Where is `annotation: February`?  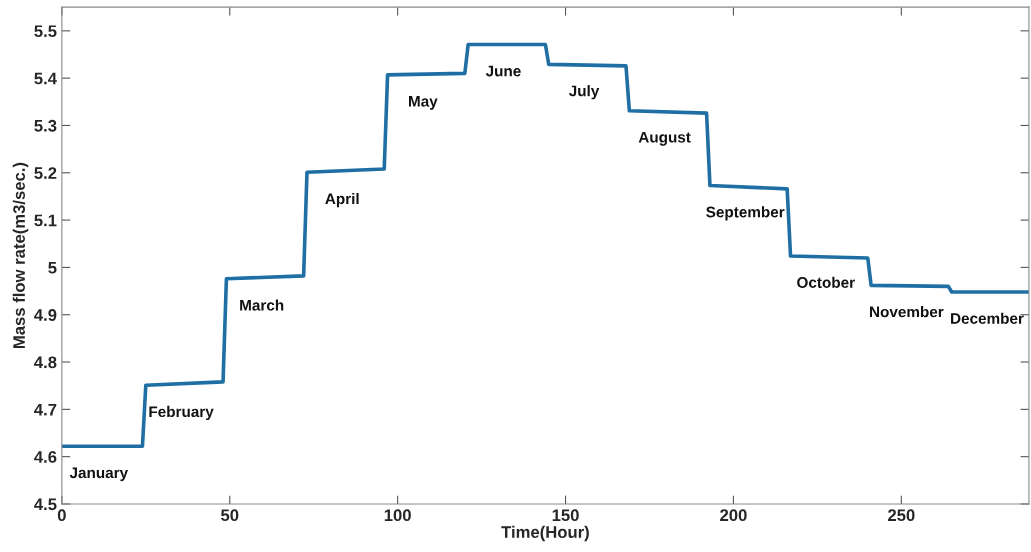 annotation: February is located at coordinates (181, 413).